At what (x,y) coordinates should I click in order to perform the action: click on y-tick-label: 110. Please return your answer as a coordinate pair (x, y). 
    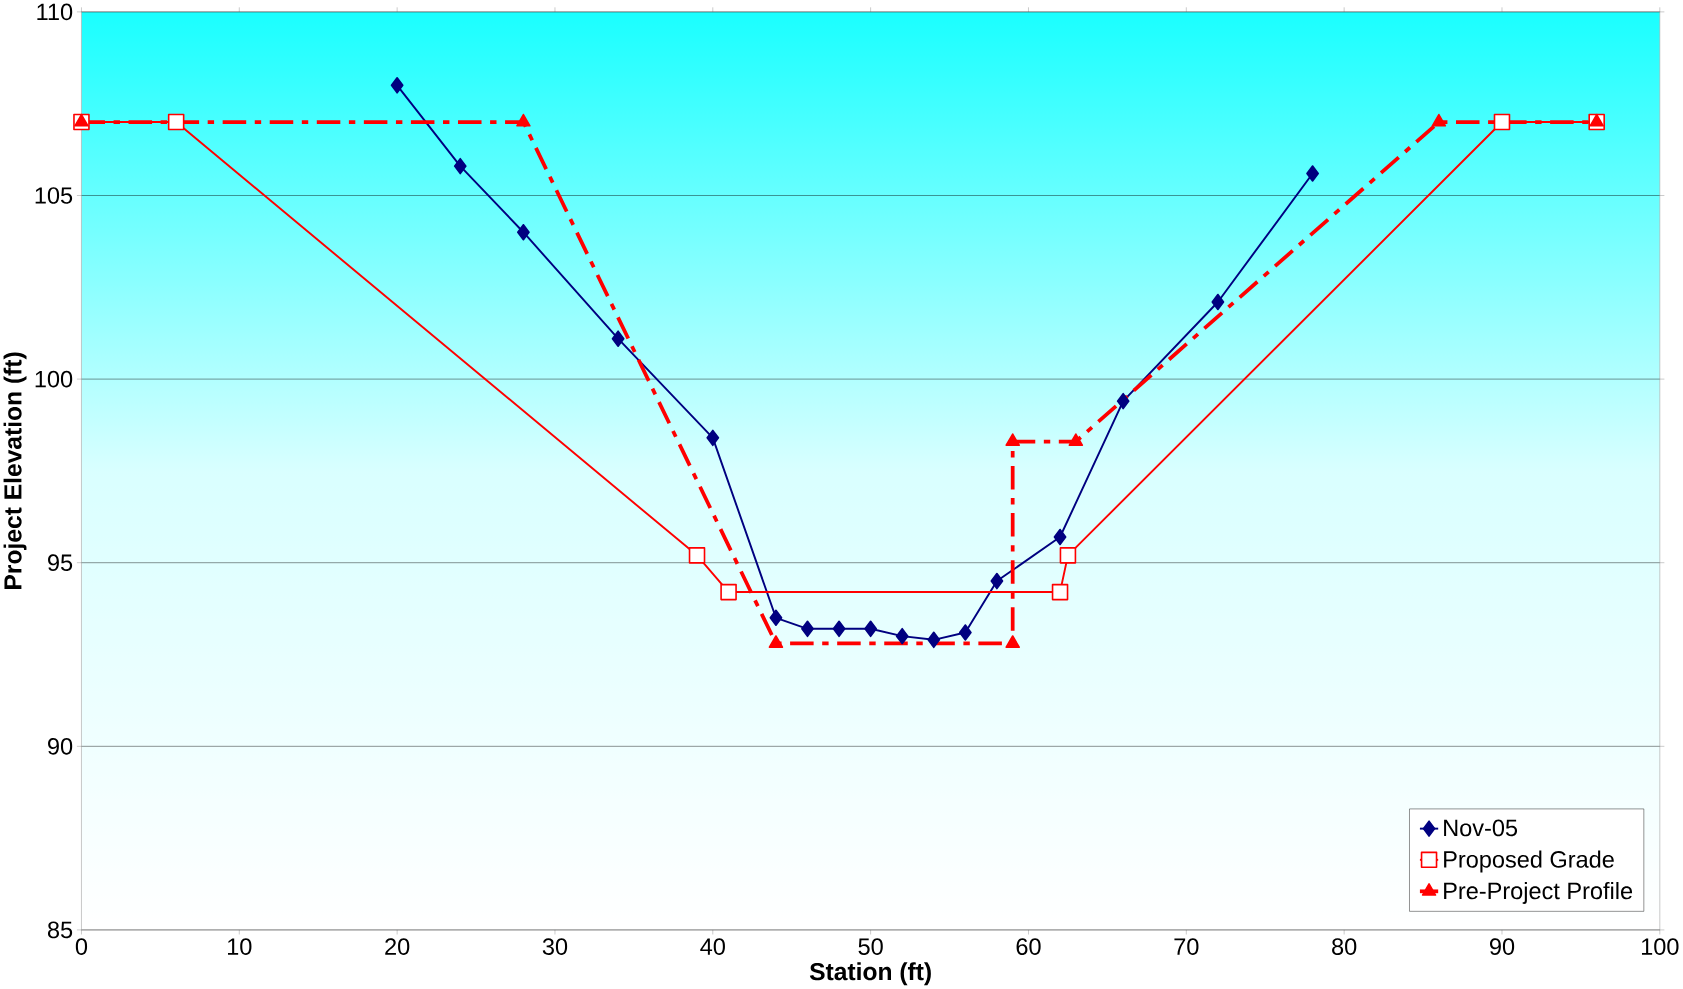
    Looking at the image, I should click on (55, 12).